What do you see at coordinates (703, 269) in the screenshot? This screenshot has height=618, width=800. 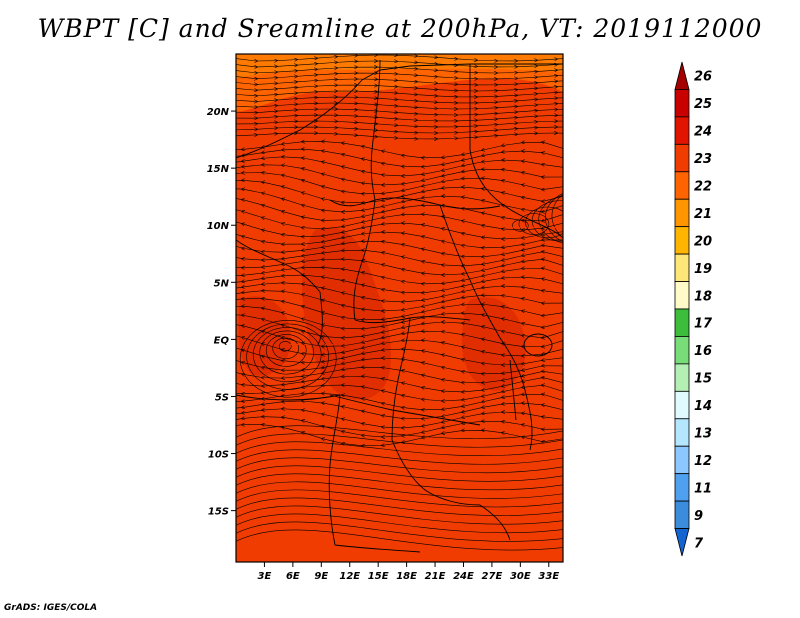 I see `colorbar-label-19: 19` at bounding box center [703, 269].